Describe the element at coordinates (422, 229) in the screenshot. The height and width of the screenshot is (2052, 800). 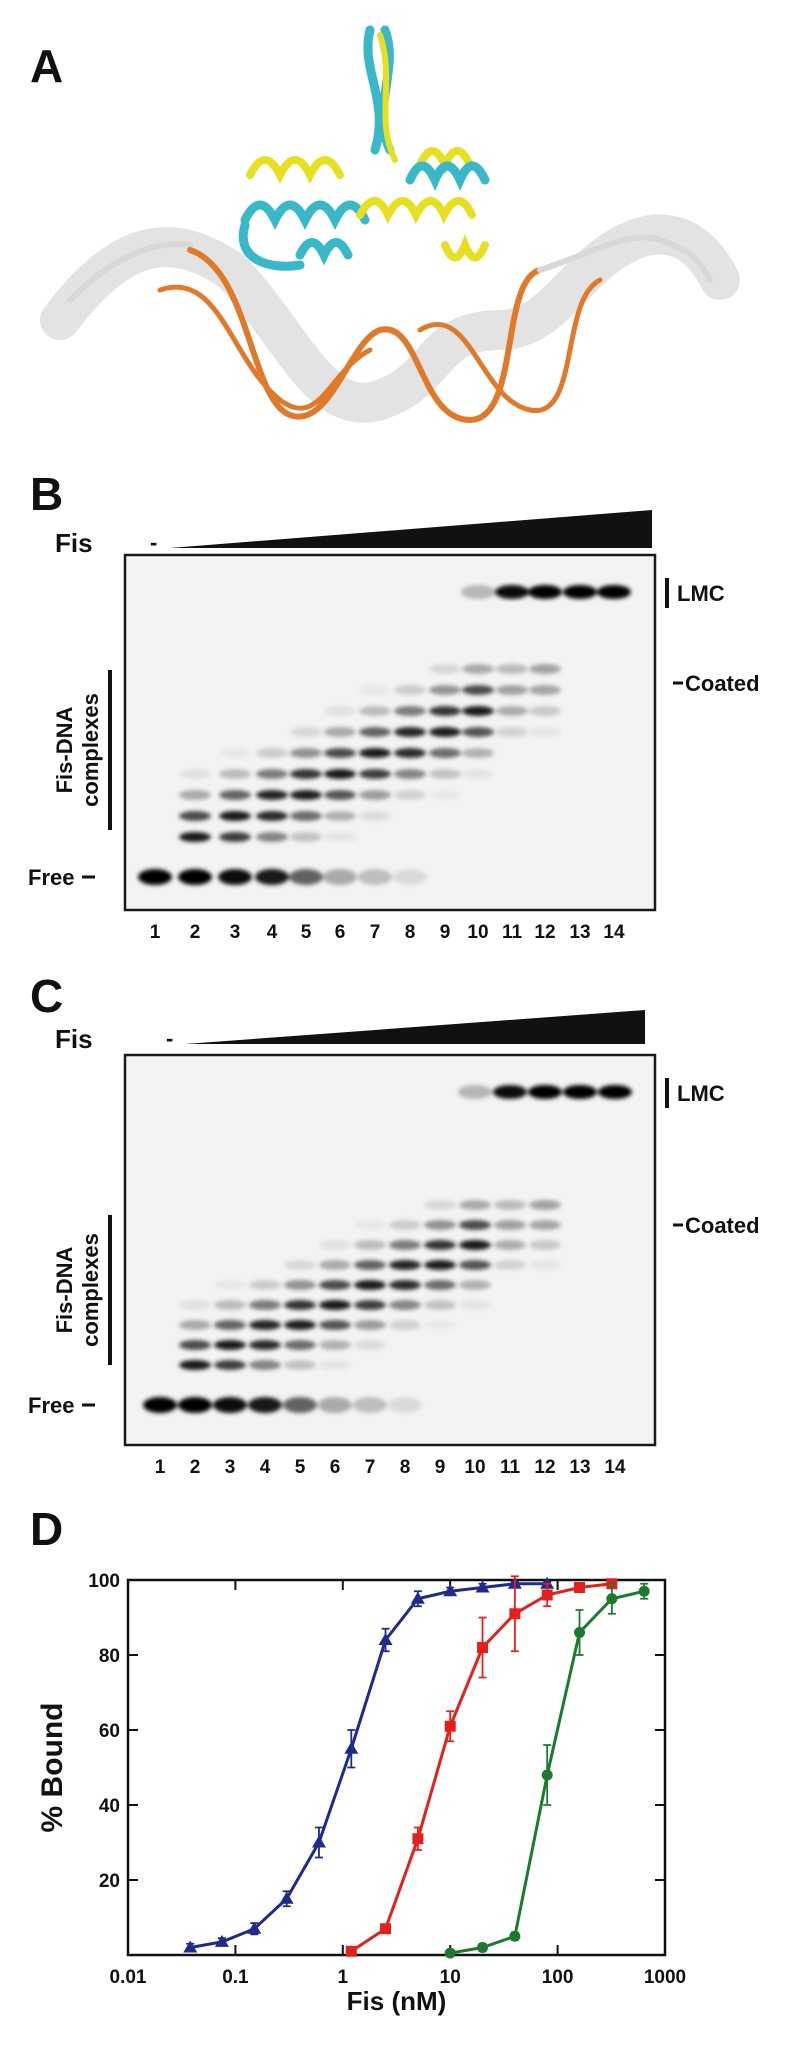
I see `protein-helix` at that location.